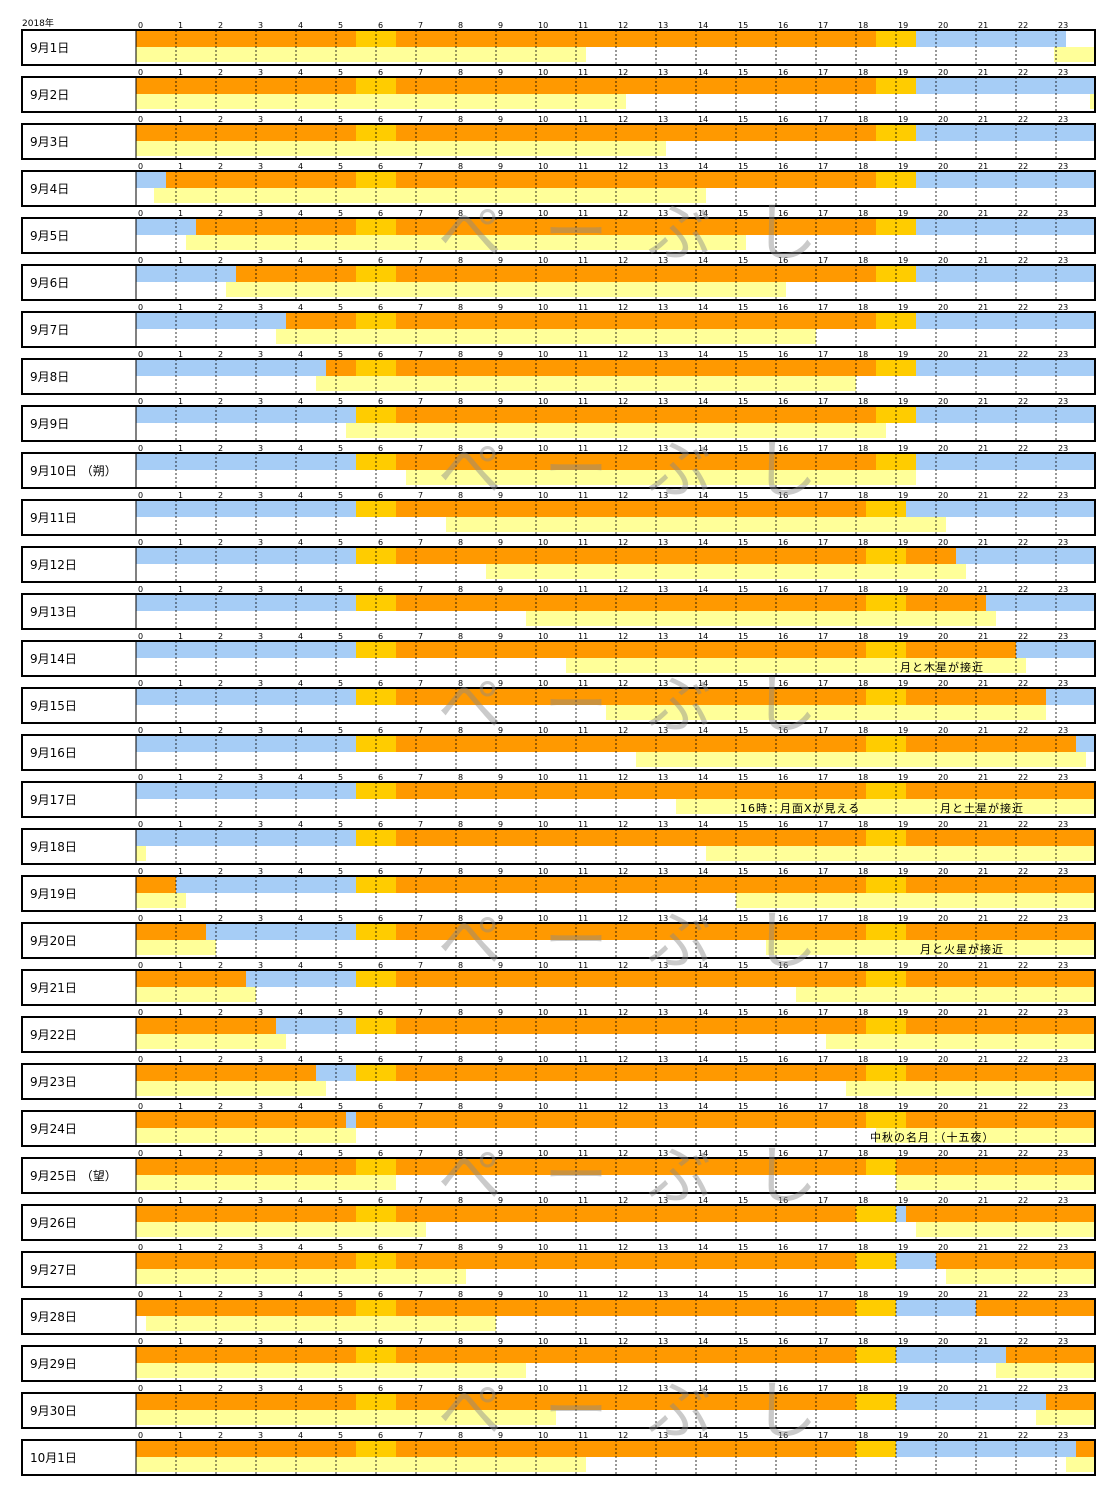 The width and height of the screenshot is (1115, 1494). Describe the element at coordinates (49, 95) in the screenshot. I see `date-label: 9月2日` at that location.